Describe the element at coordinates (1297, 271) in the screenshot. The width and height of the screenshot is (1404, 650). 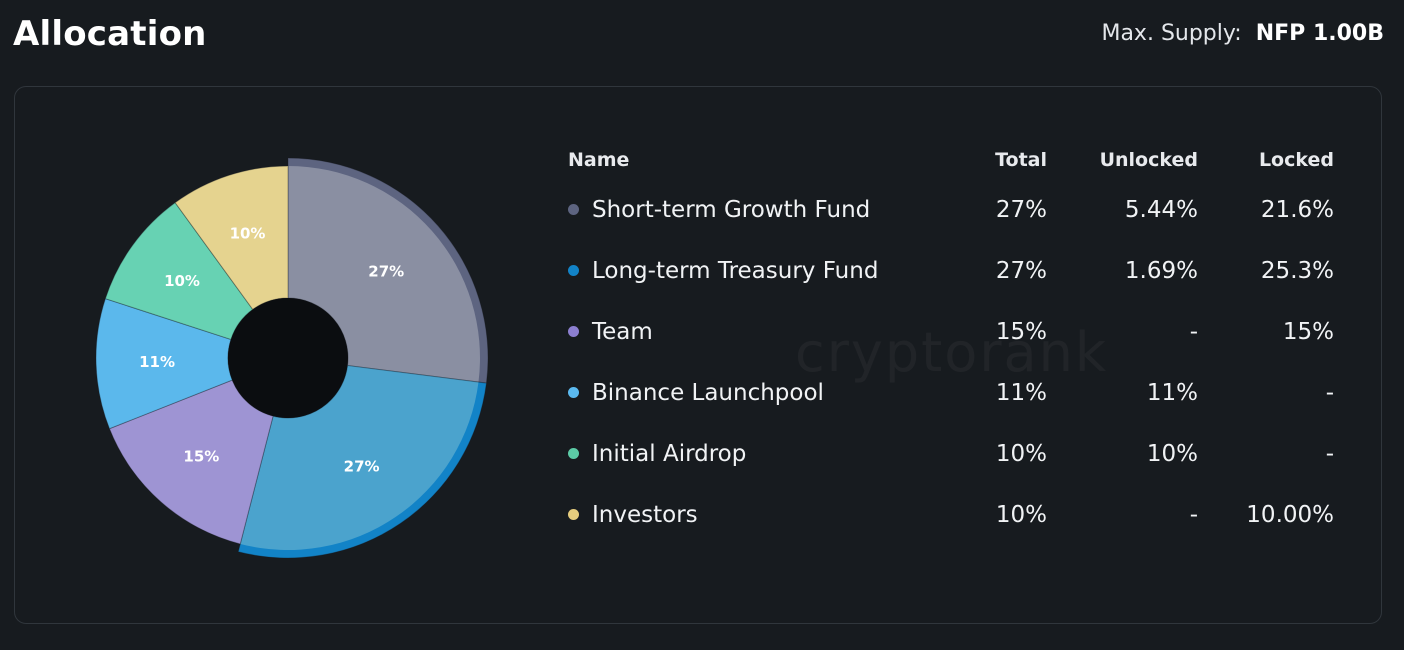
I see `row-locked: 25.3%` at that location.